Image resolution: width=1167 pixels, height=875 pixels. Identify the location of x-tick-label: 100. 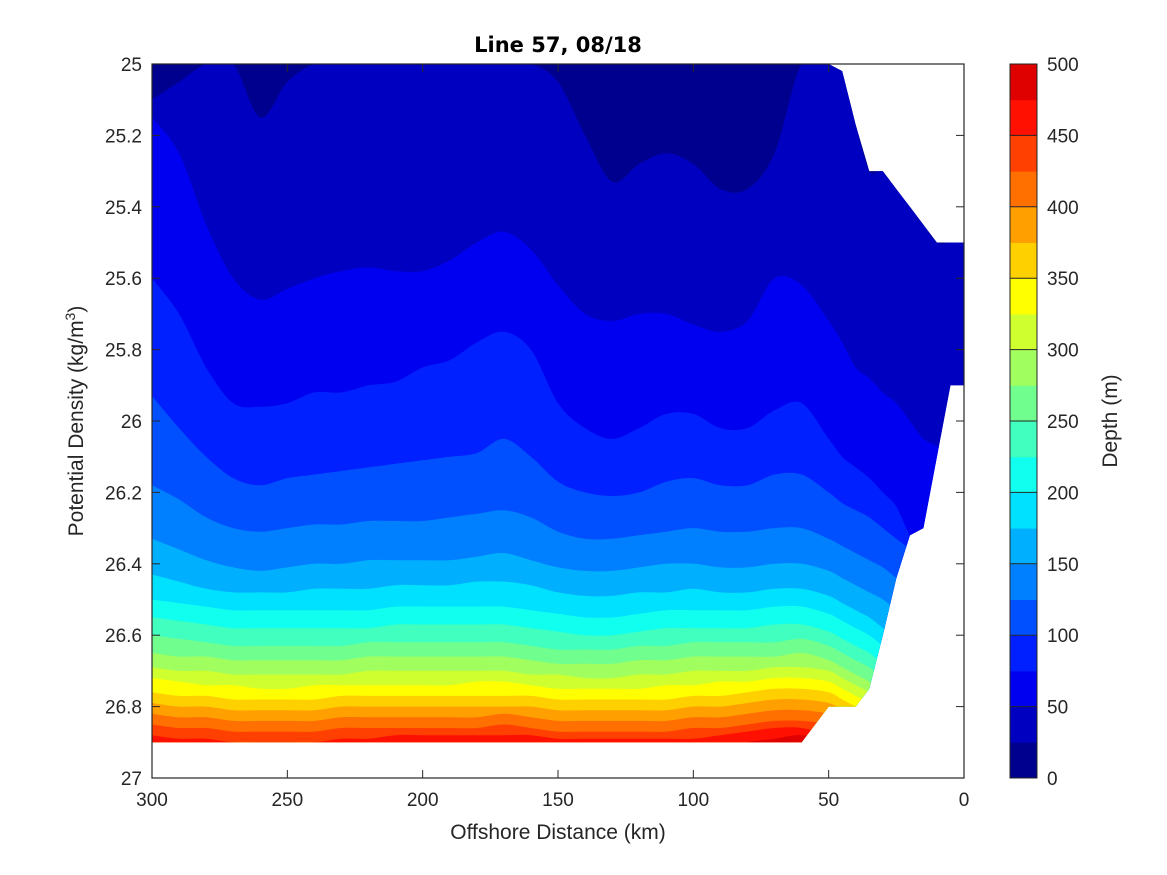
(693, 800).